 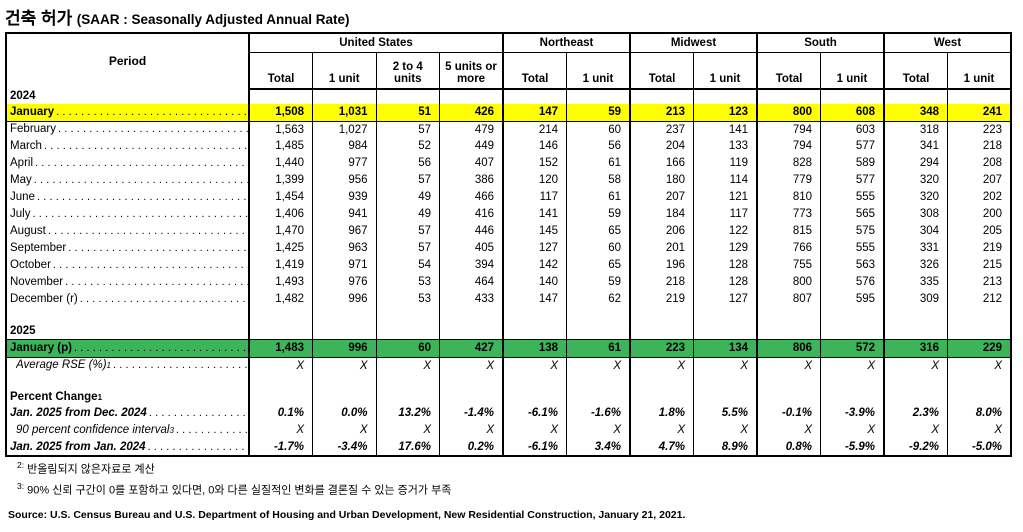 What do you see at coordinates (78, 446) in the screenshot?
I see `period-label-text: Jan. 2025 from Jan. 2024` at bounding box center [78, 446].